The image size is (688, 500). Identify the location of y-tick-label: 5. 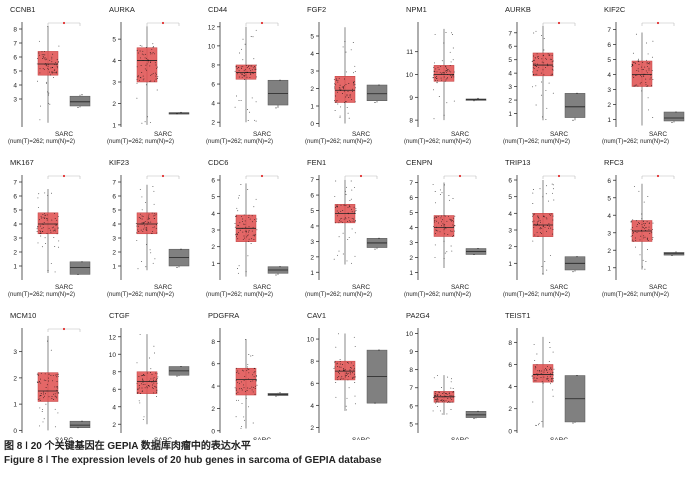
(411, 424).